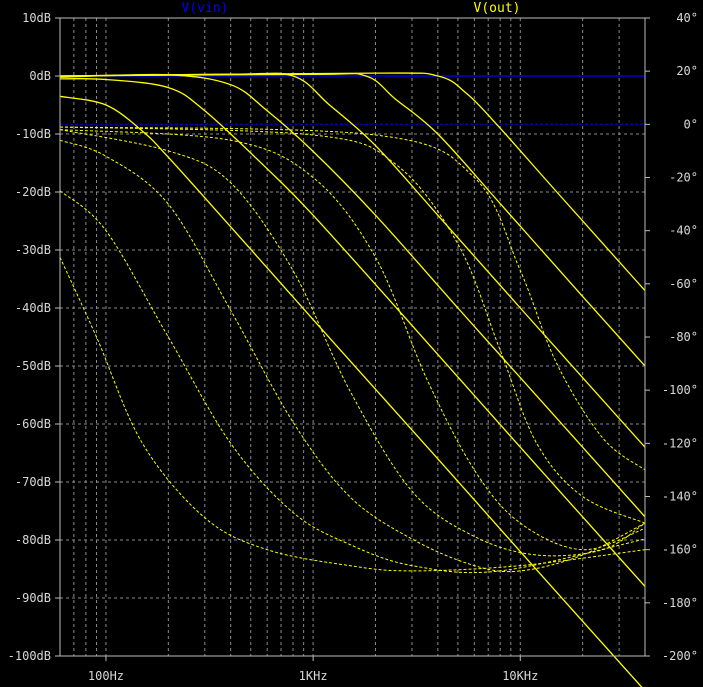 This screenshot has width=703, height=687. I want to click on left-tick-label: 10dB, so click(36, 18).